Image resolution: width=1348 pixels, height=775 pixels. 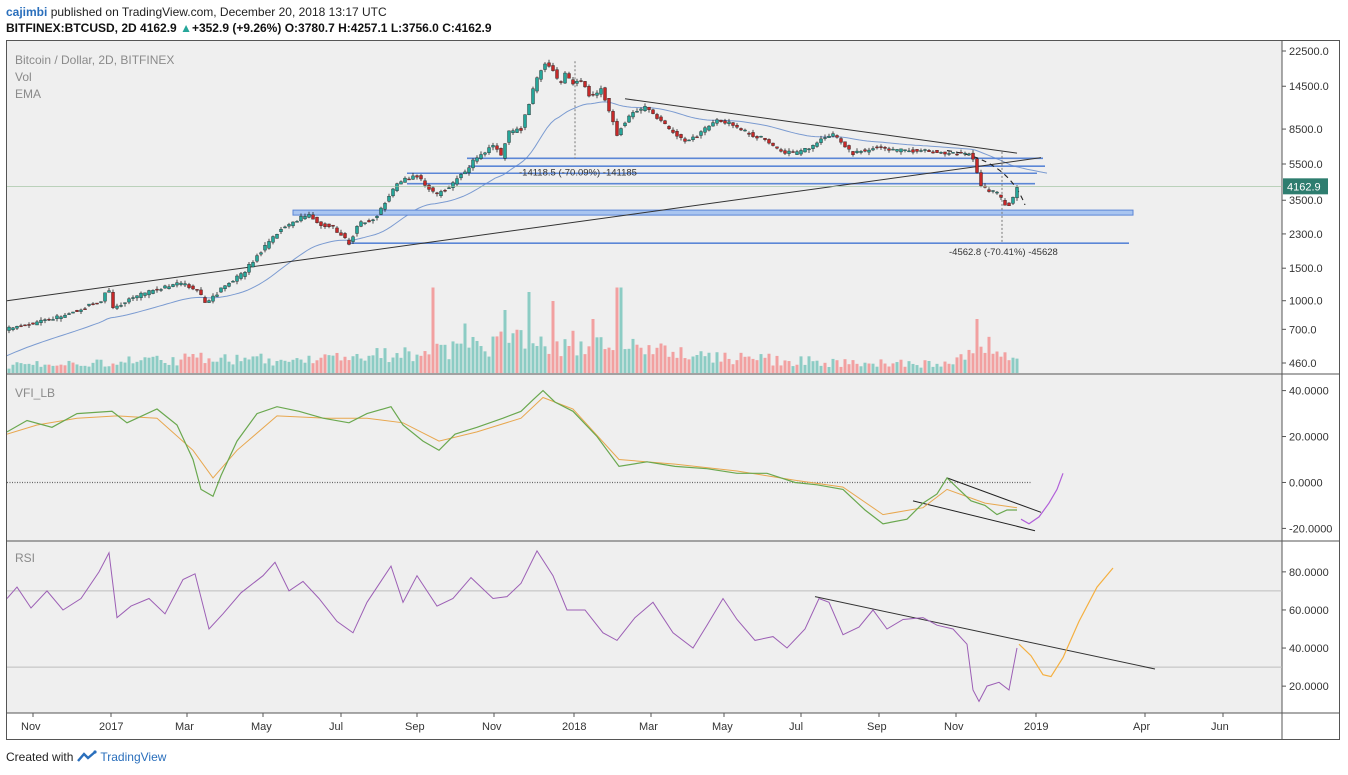 What do you see at coordinates (316, 28) in the screenshot?
I see `open-value: 3780.7` at bounding box center [316, 28].